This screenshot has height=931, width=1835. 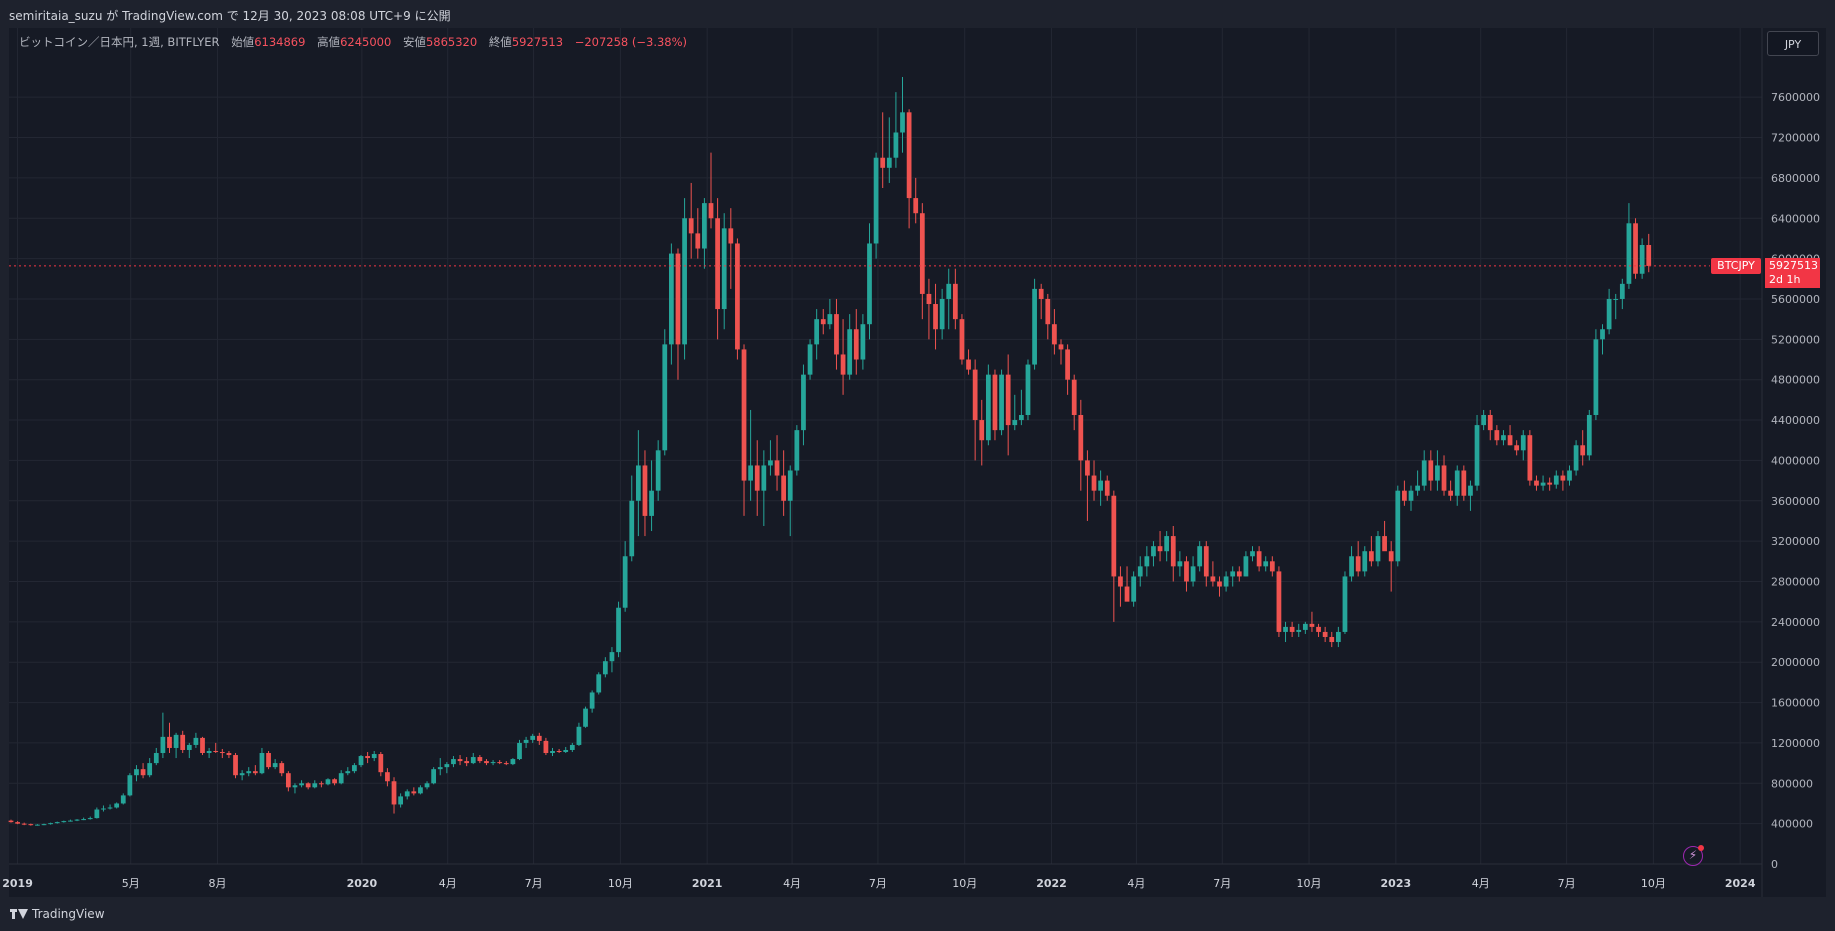 I want to click on legend-high-value: 6245000, so click(x=366, y=42).